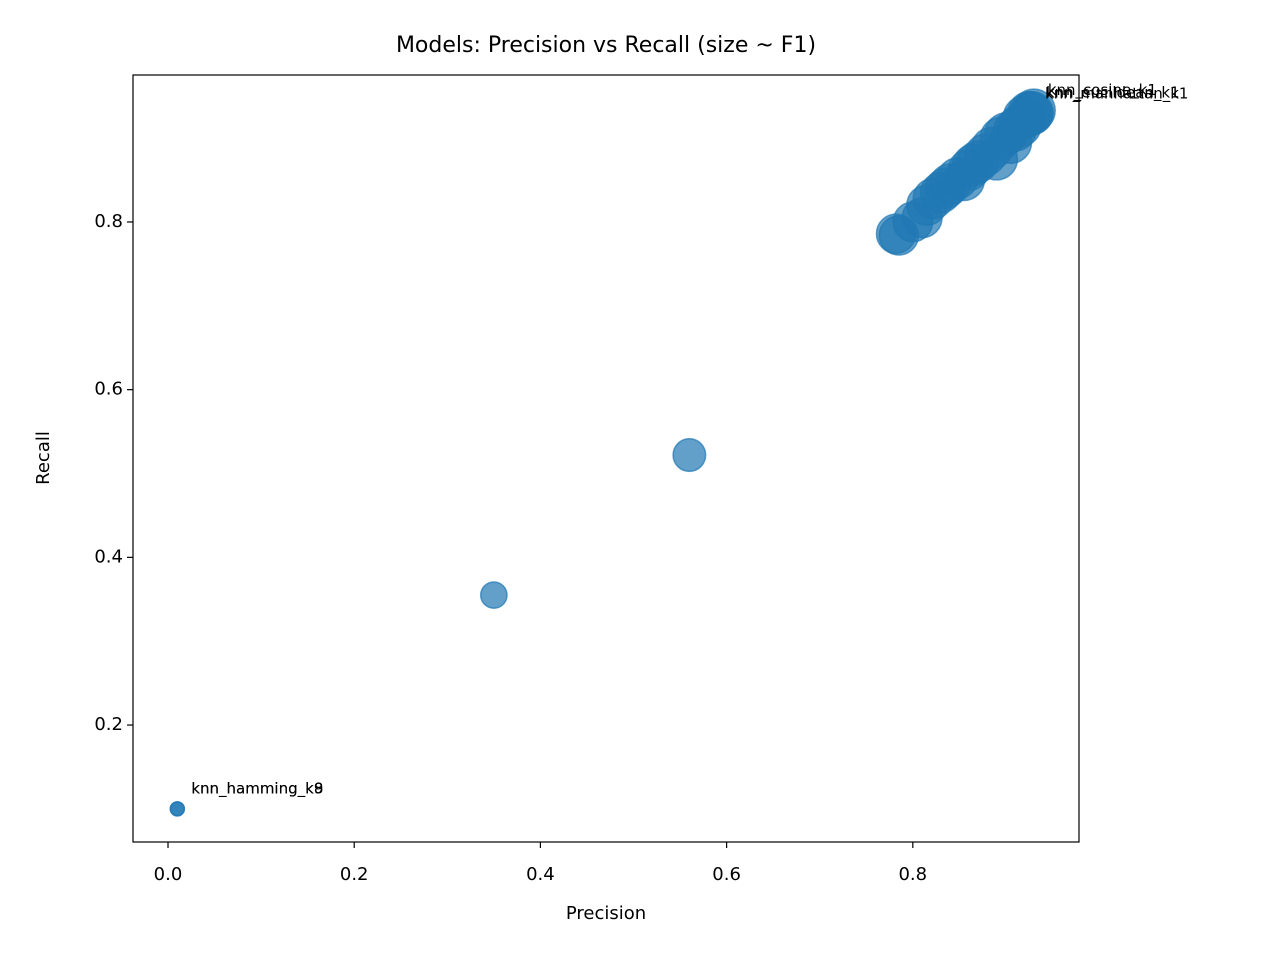 This screenshot has width=1280, height=960. Describe the element at coordinates (606, 913) in the screenshot. I see `x-axis-label: Precision` at that location.